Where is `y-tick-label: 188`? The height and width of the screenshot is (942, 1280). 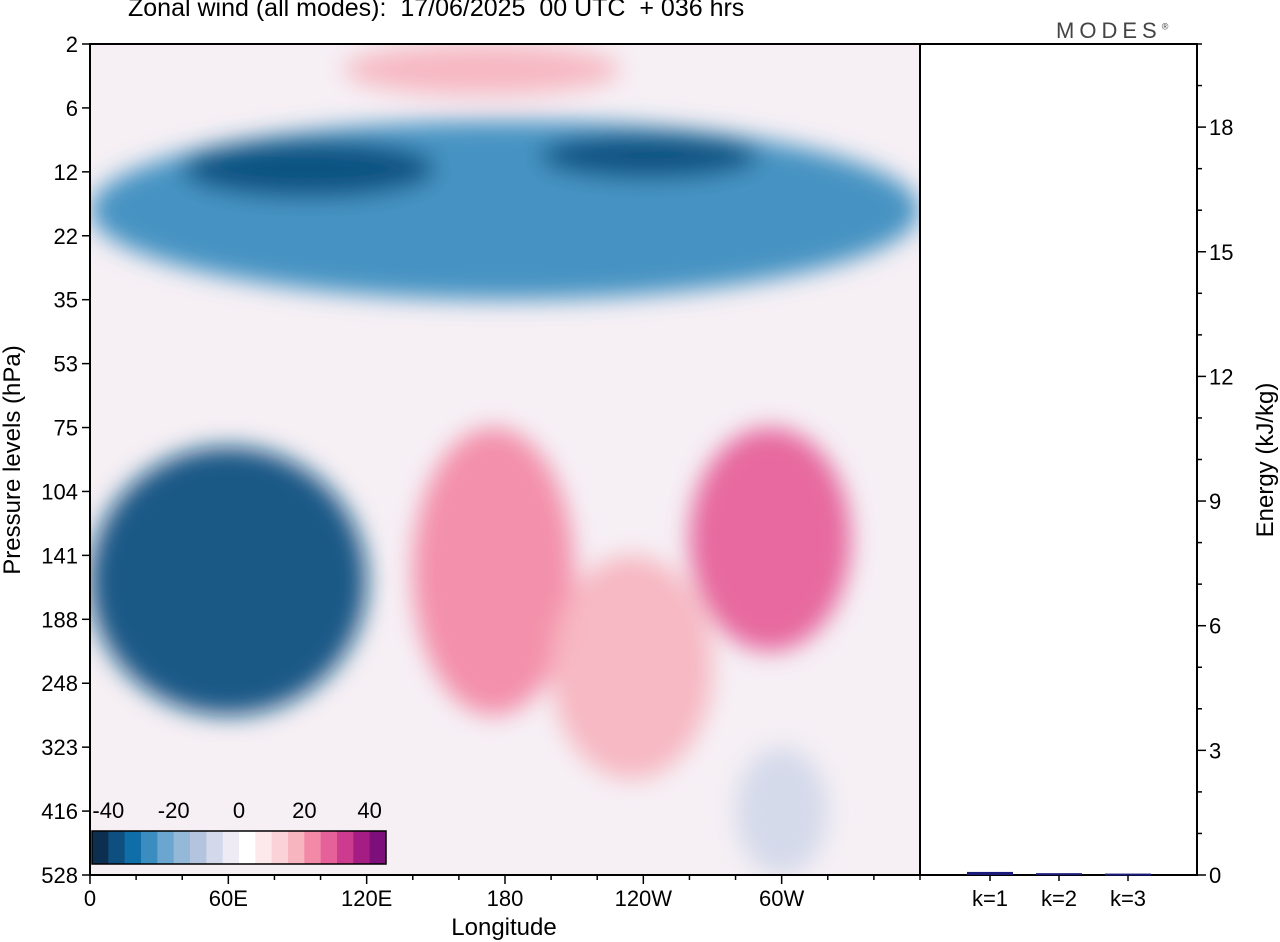
y-tick-label: 188 is located at coordinates (59, 619).